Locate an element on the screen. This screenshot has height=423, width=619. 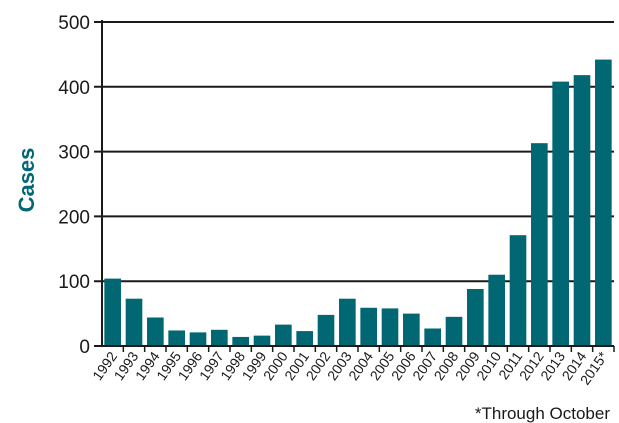
bar-2004 is located at coordinates (368, 326).